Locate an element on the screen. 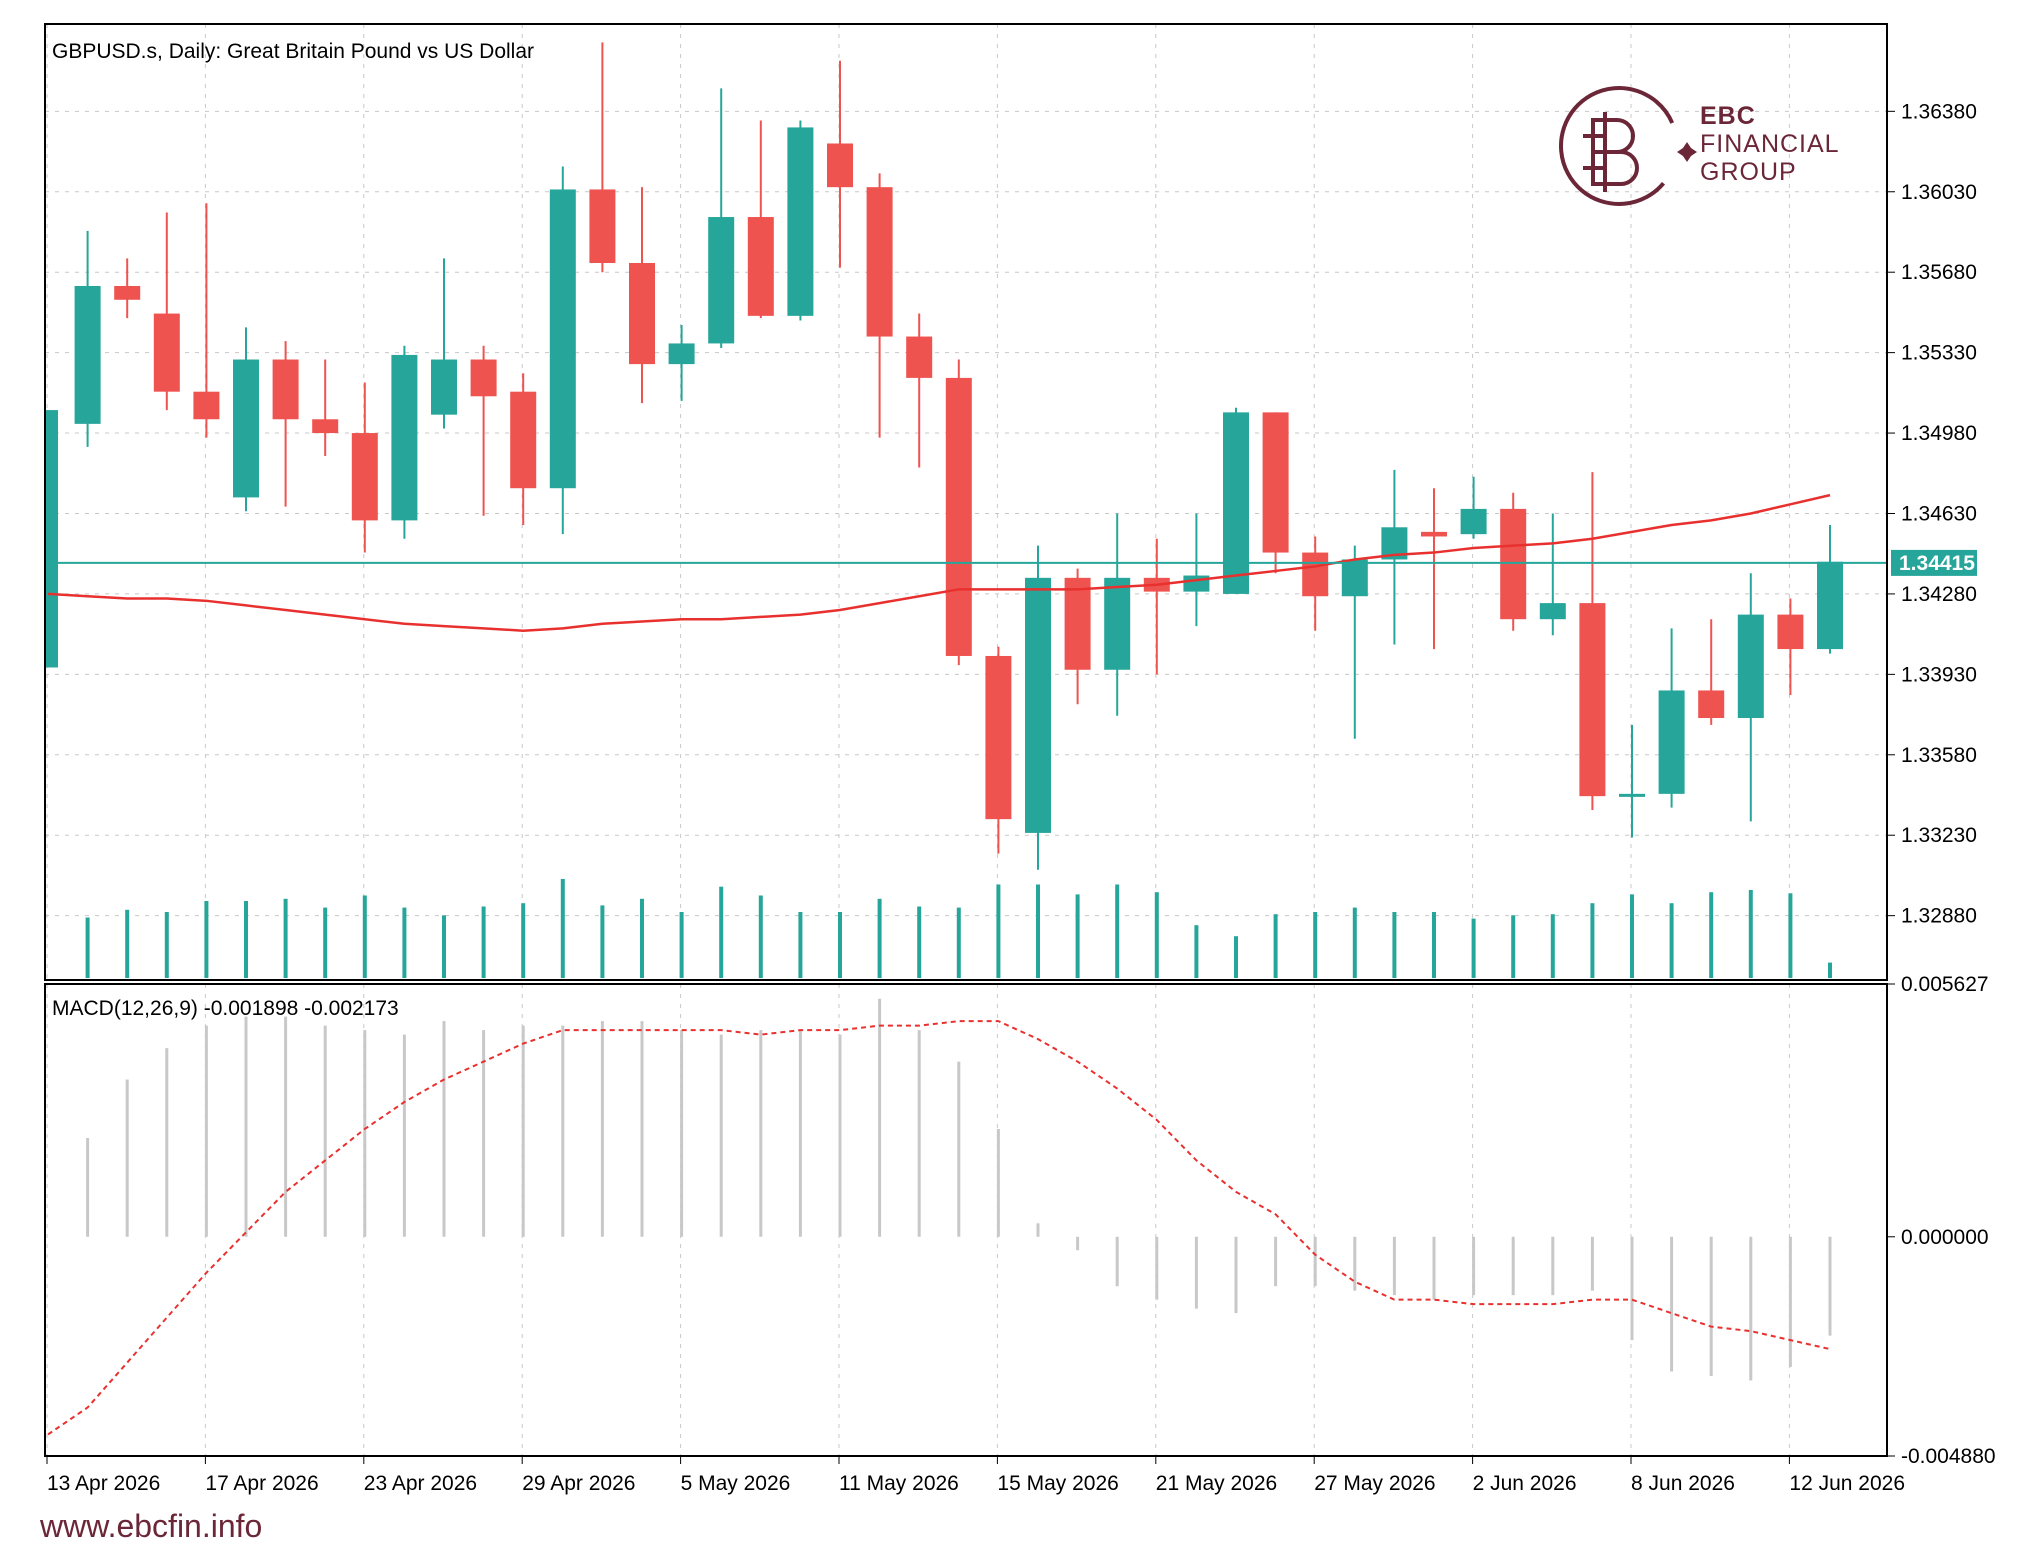 This screenshot has height=1568, width=2028. price-axis-label: 1.33930 is located at coordinates (1939, 674).